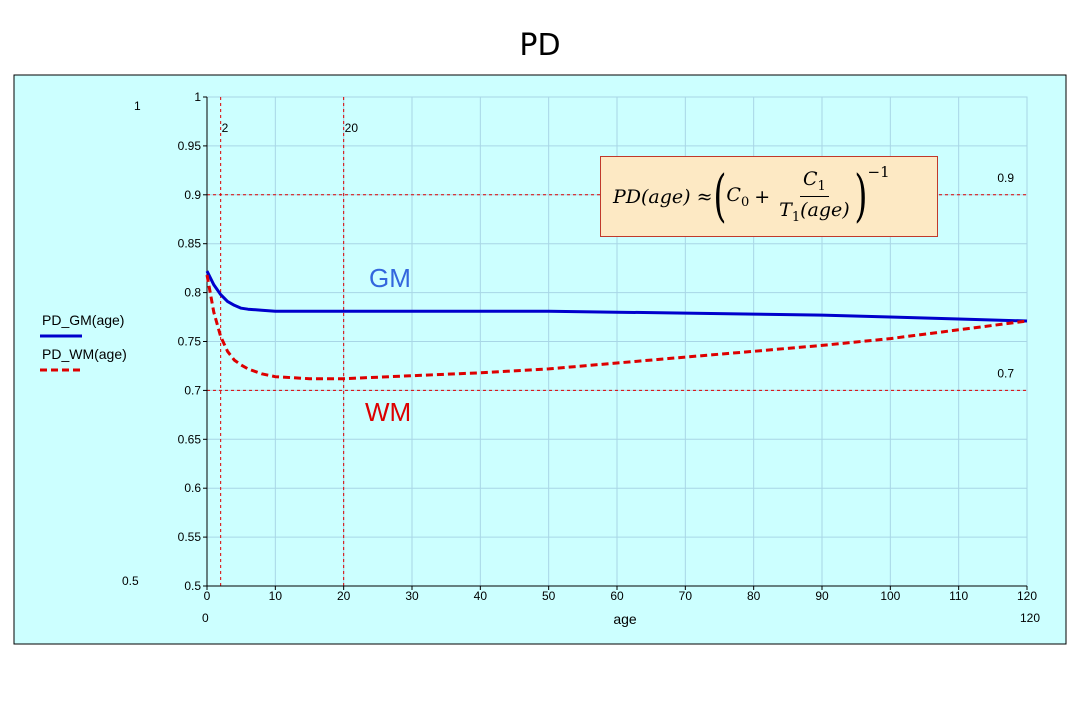  Describe the element at coordinates (412, 596) in the screenshot. I see `x-tick-label: 30` at that location.